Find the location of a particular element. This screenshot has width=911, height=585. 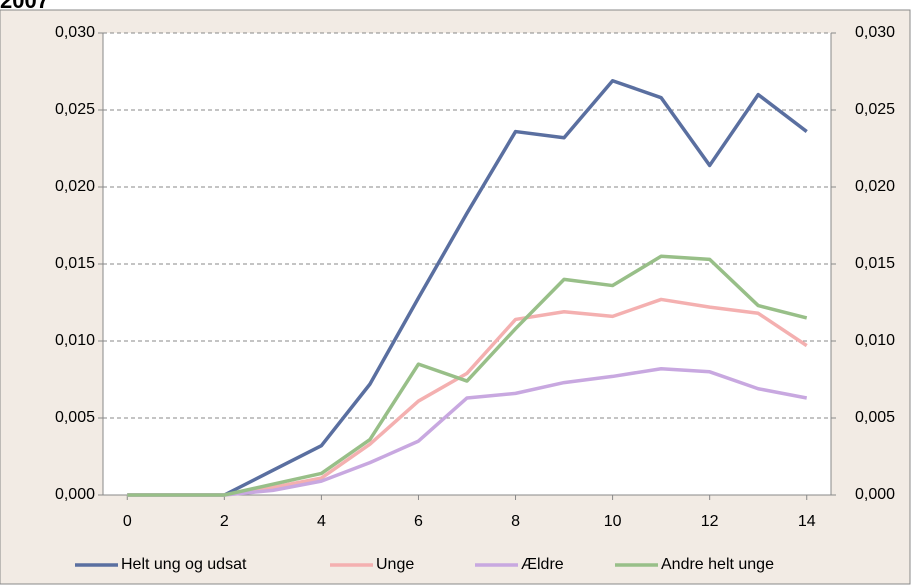

legend-label: Ældre is located at coordinates (542, 564).